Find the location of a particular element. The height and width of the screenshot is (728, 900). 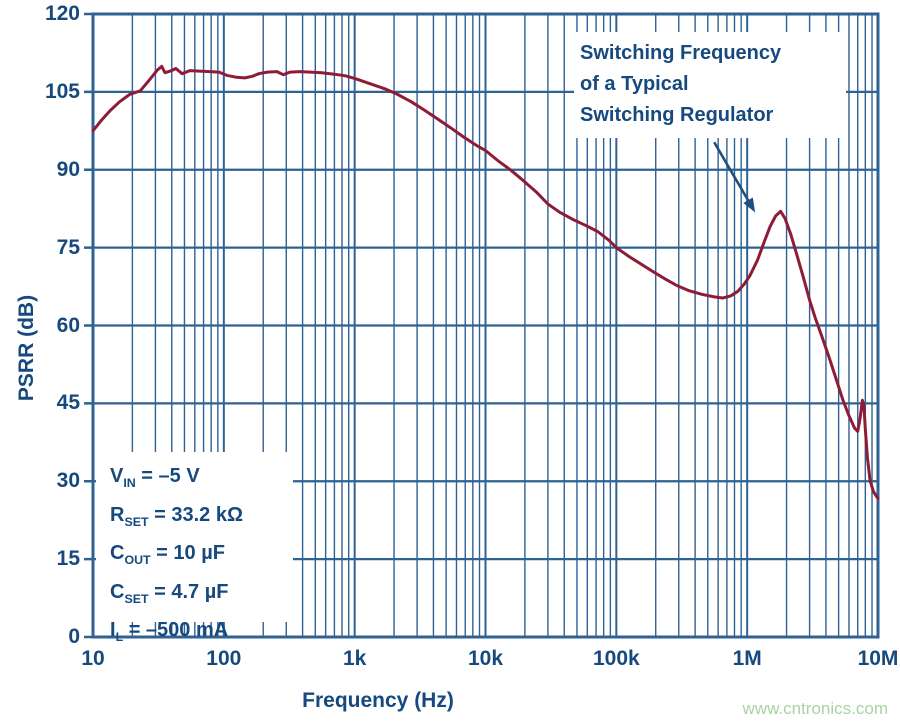

annotation-line-3: Switching Regulator is located at coordinates (677, 115).